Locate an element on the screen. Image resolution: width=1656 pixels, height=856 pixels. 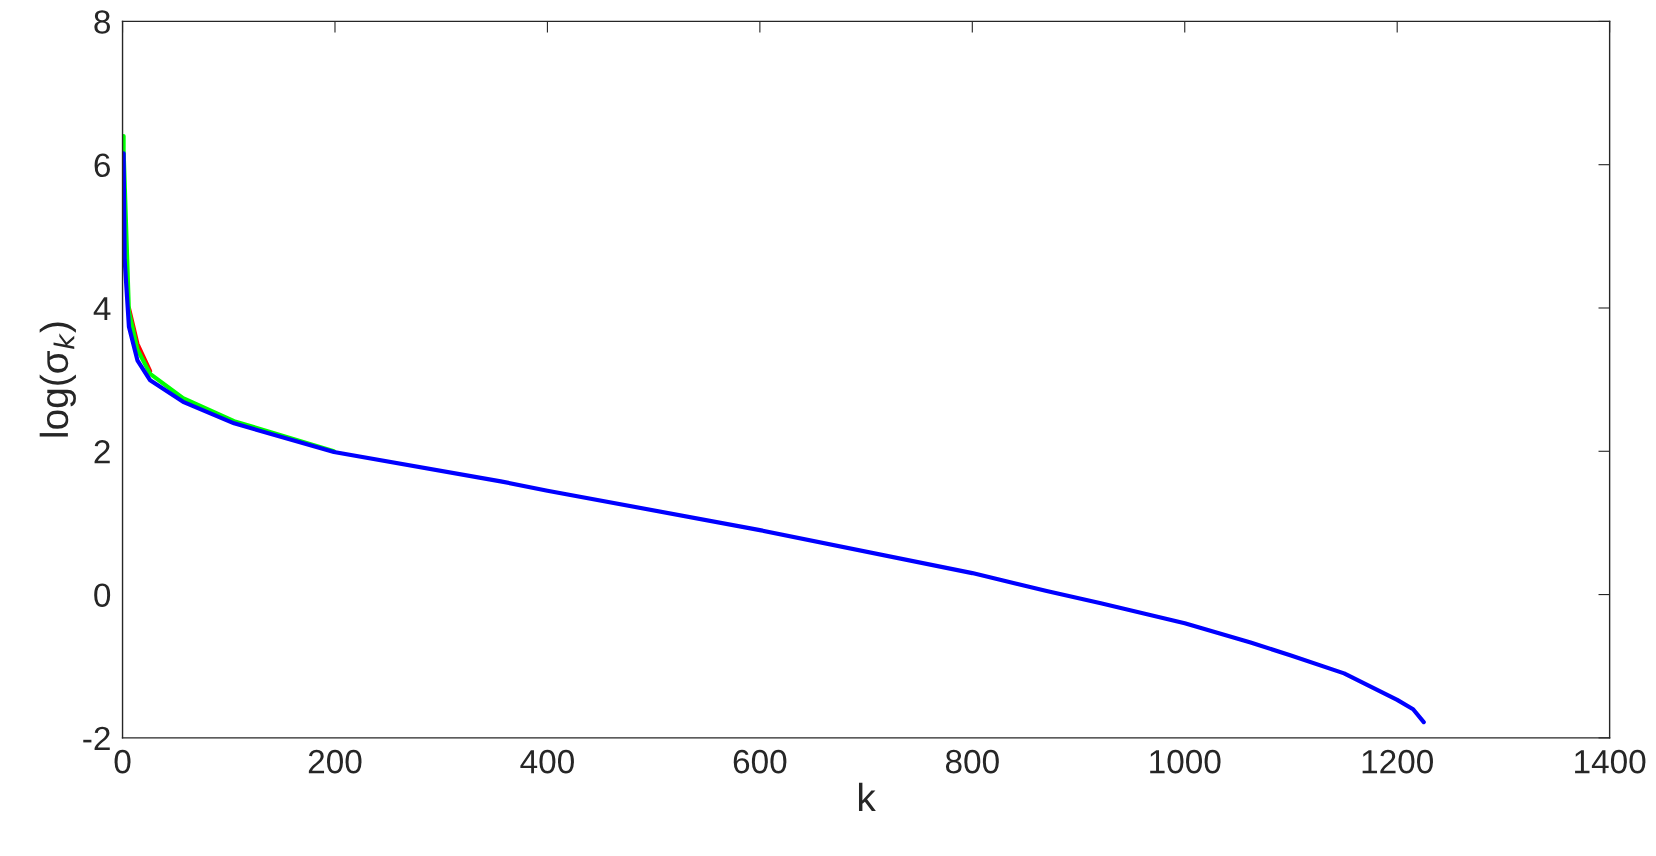
x-tick-label: 1200 is located at coordinates (1397, 761).